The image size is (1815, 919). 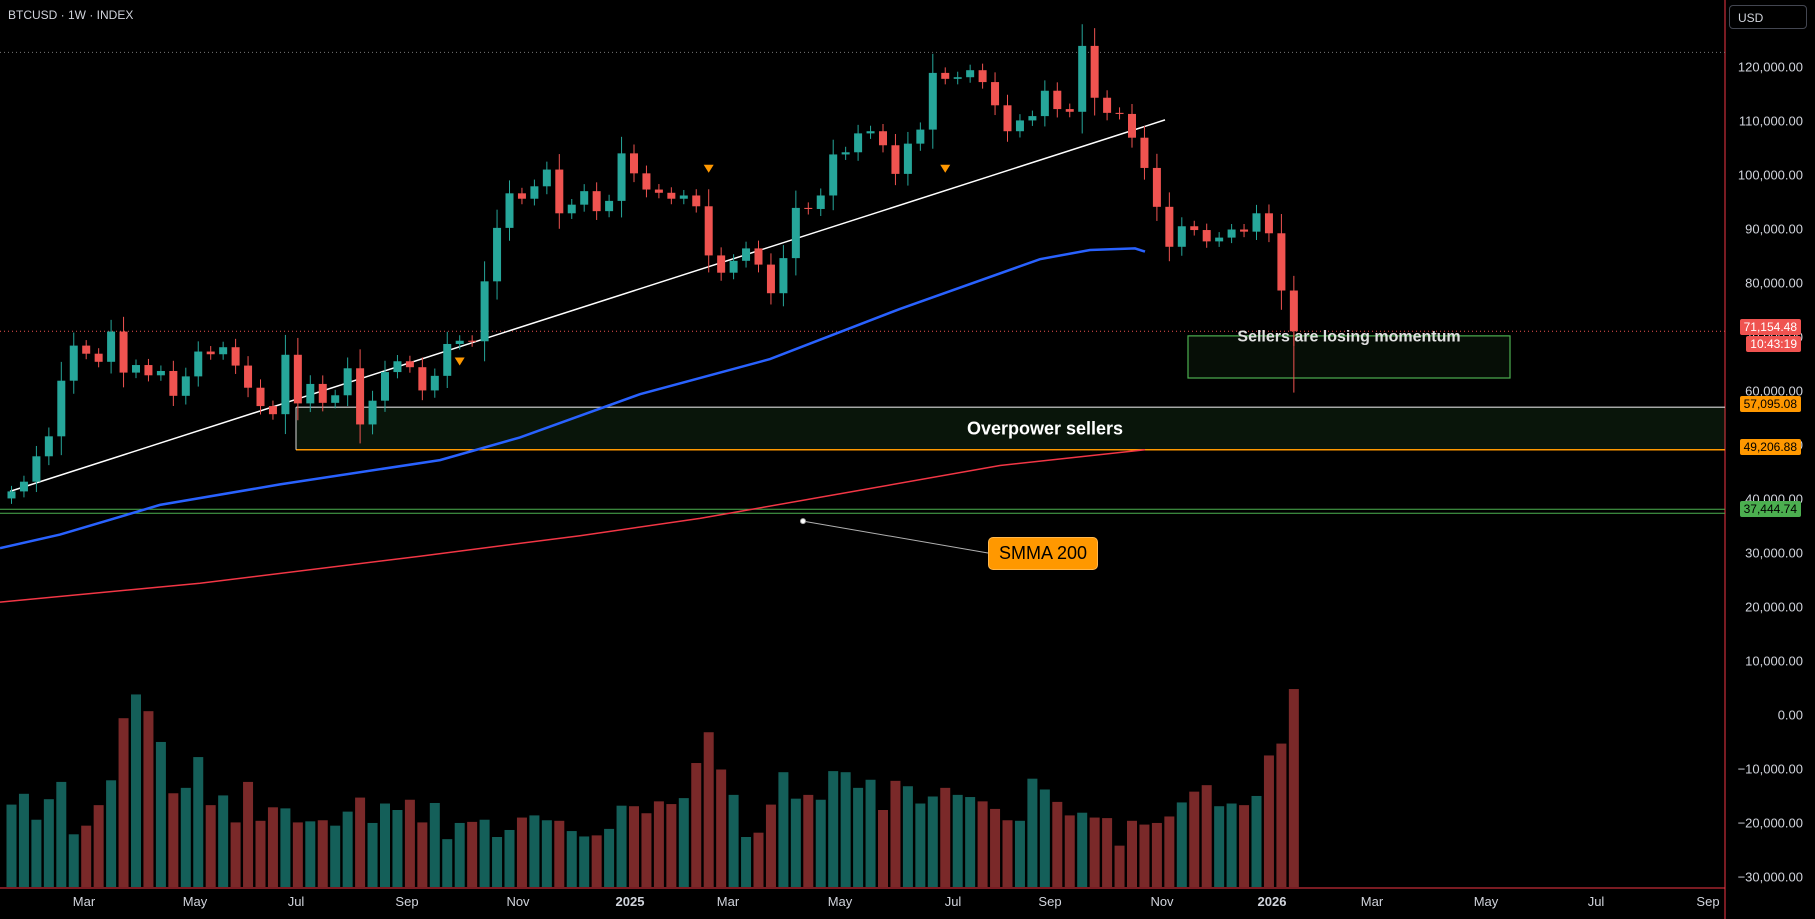 What do you see at coordinates (573, 526) in the screenshot?
I see `smma-200-line` at bounding box center [573, 526].